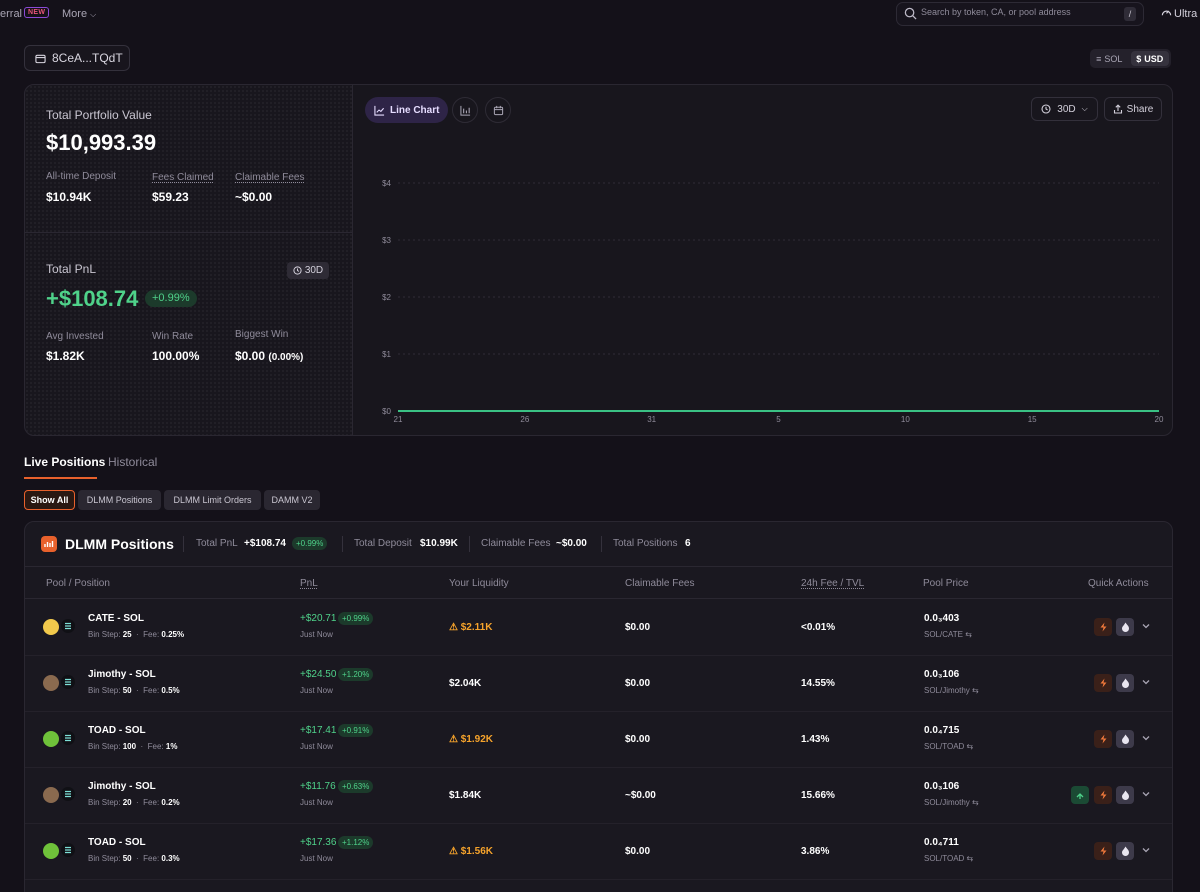 This screenshot has height=892, width=1200. What do you see at coordinates (183, 177) in the screenshot?
I see `fees-claimed-label: Fees Claimed` at bounding box center [183, 177].